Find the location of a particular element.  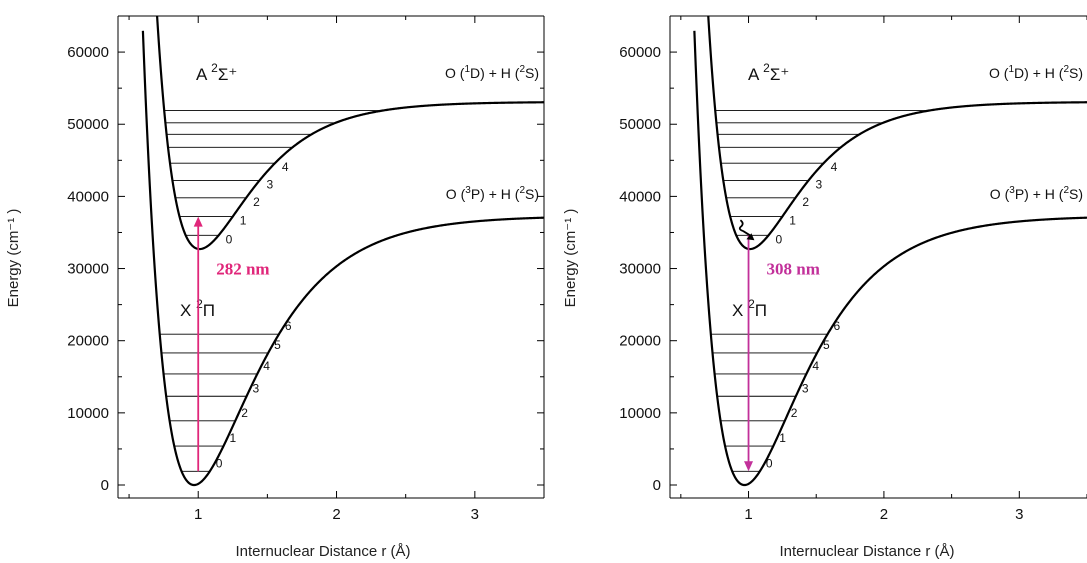

relaxation-arrowhead is located at coordinates (750, 237).